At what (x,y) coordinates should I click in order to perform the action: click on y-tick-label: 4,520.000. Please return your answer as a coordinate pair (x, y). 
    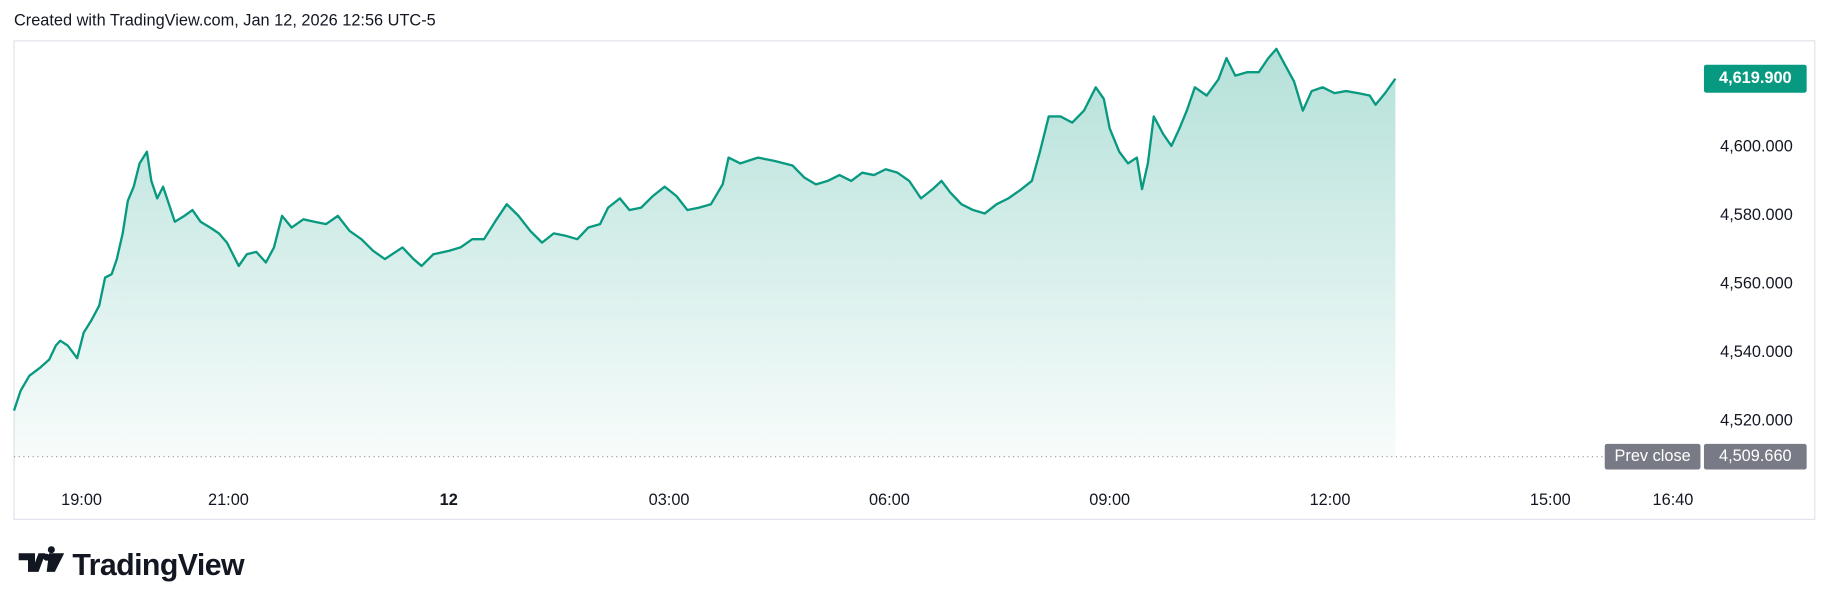
    Looking at the image, I should click on (1756, 421).